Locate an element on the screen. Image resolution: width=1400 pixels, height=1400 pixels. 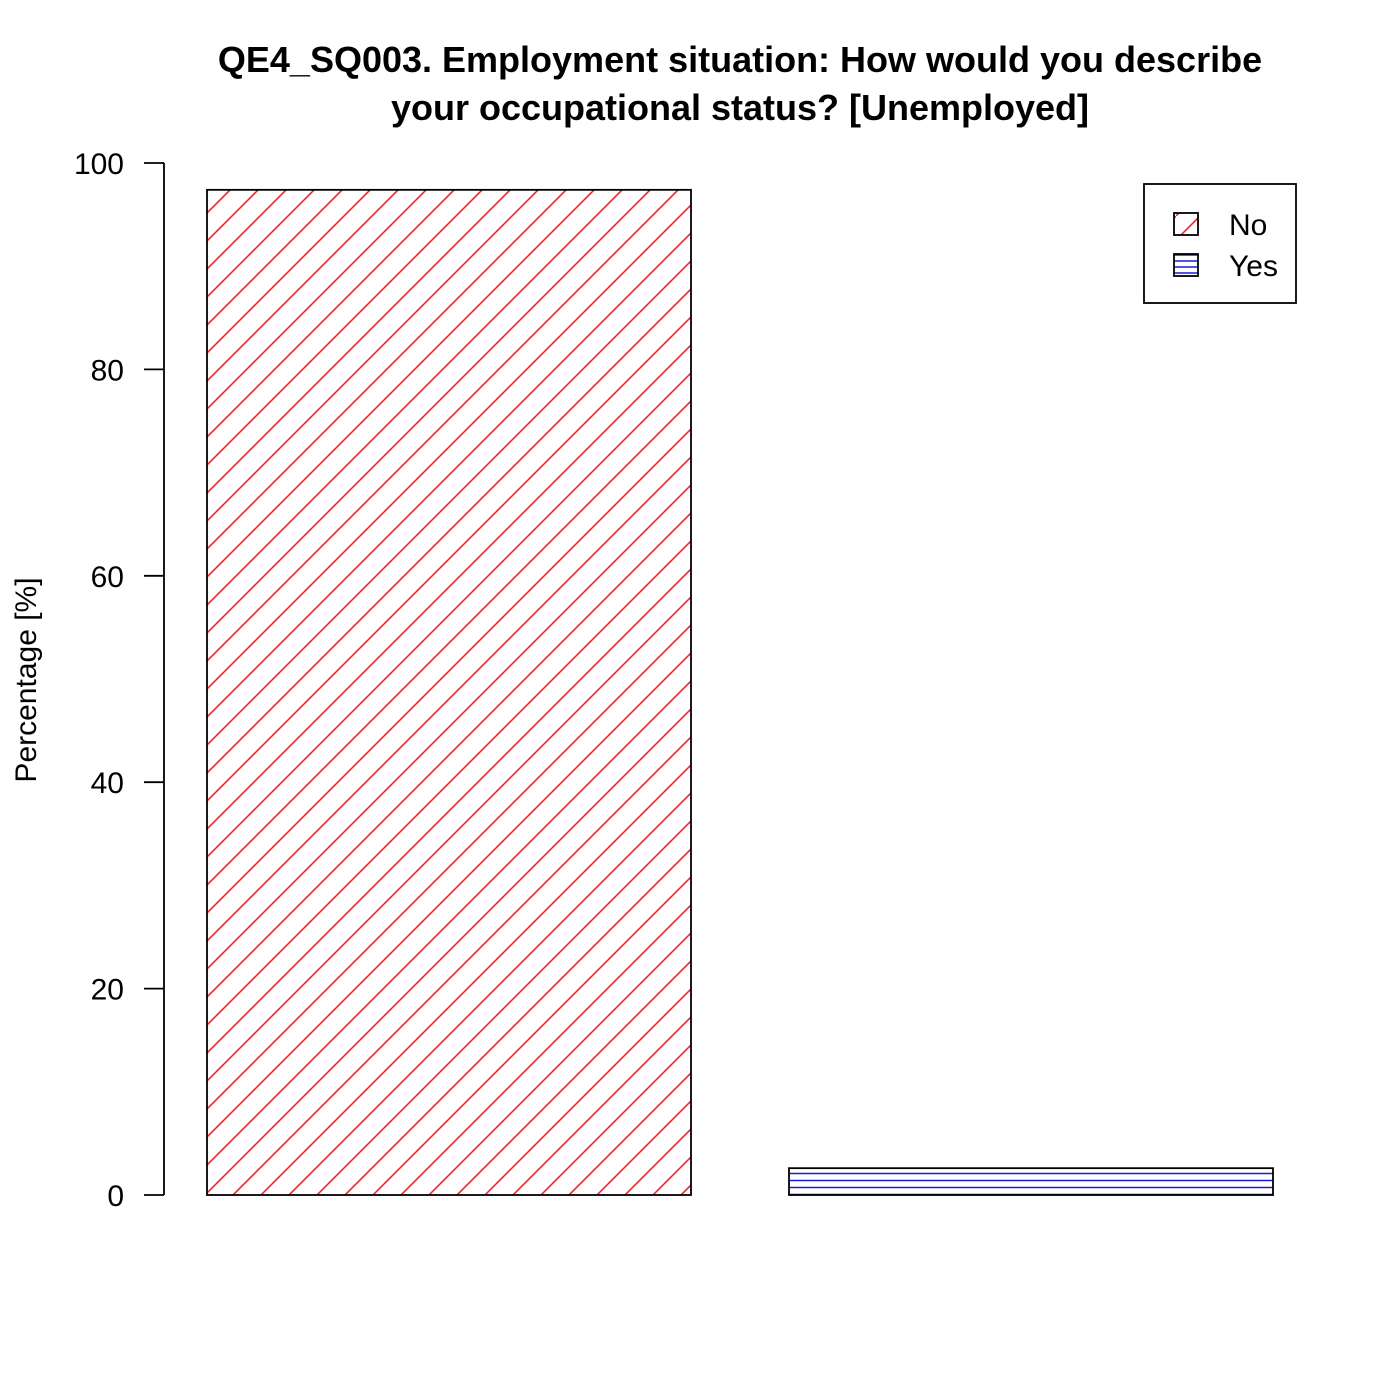
y-tick-label: 60 is located at coordinates (107, 577).